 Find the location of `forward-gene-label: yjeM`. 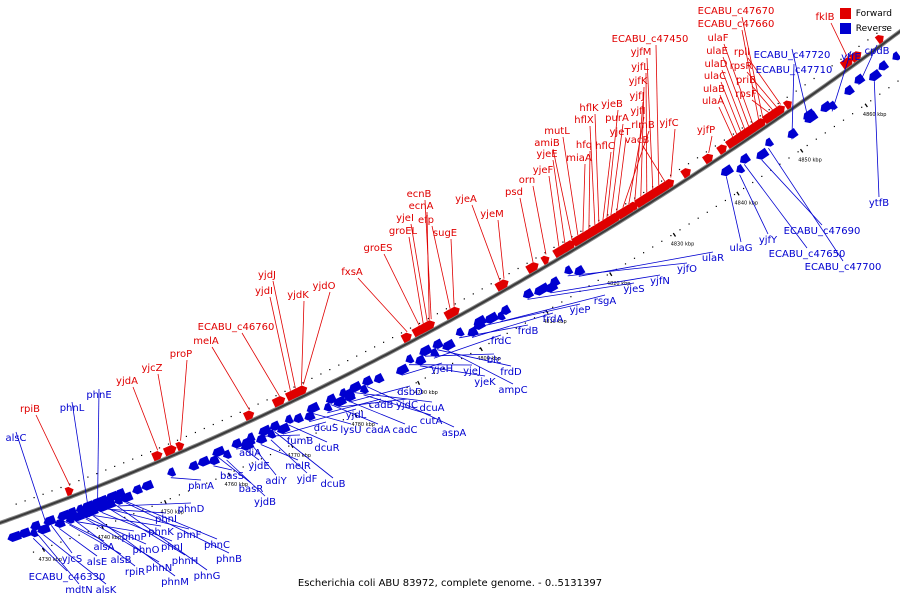

forward-gene-label: yjeM is located at coordinates (491, 214).